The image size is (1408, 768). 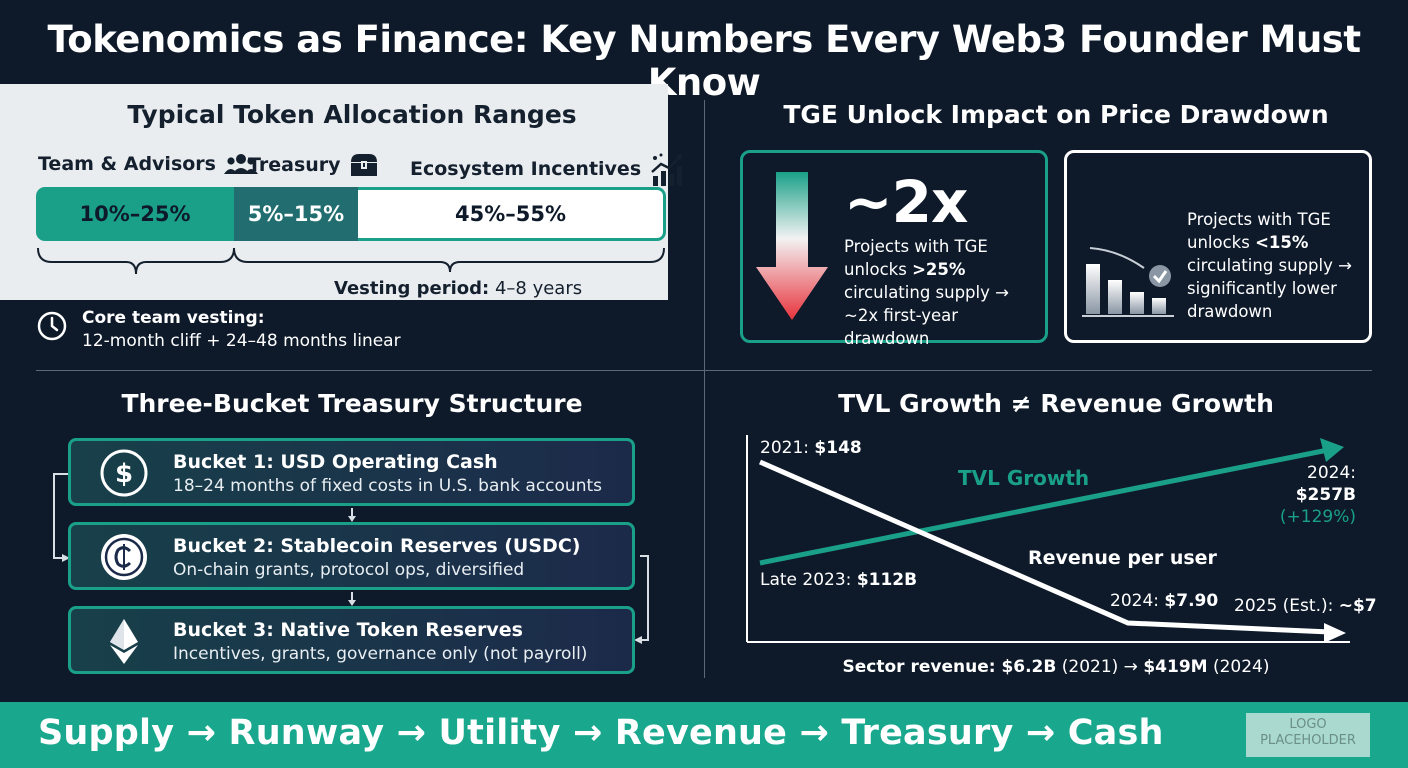 I want to click on logo-placeholder: LOGO PLACEHOLDER, so click(x=1308, y=735).